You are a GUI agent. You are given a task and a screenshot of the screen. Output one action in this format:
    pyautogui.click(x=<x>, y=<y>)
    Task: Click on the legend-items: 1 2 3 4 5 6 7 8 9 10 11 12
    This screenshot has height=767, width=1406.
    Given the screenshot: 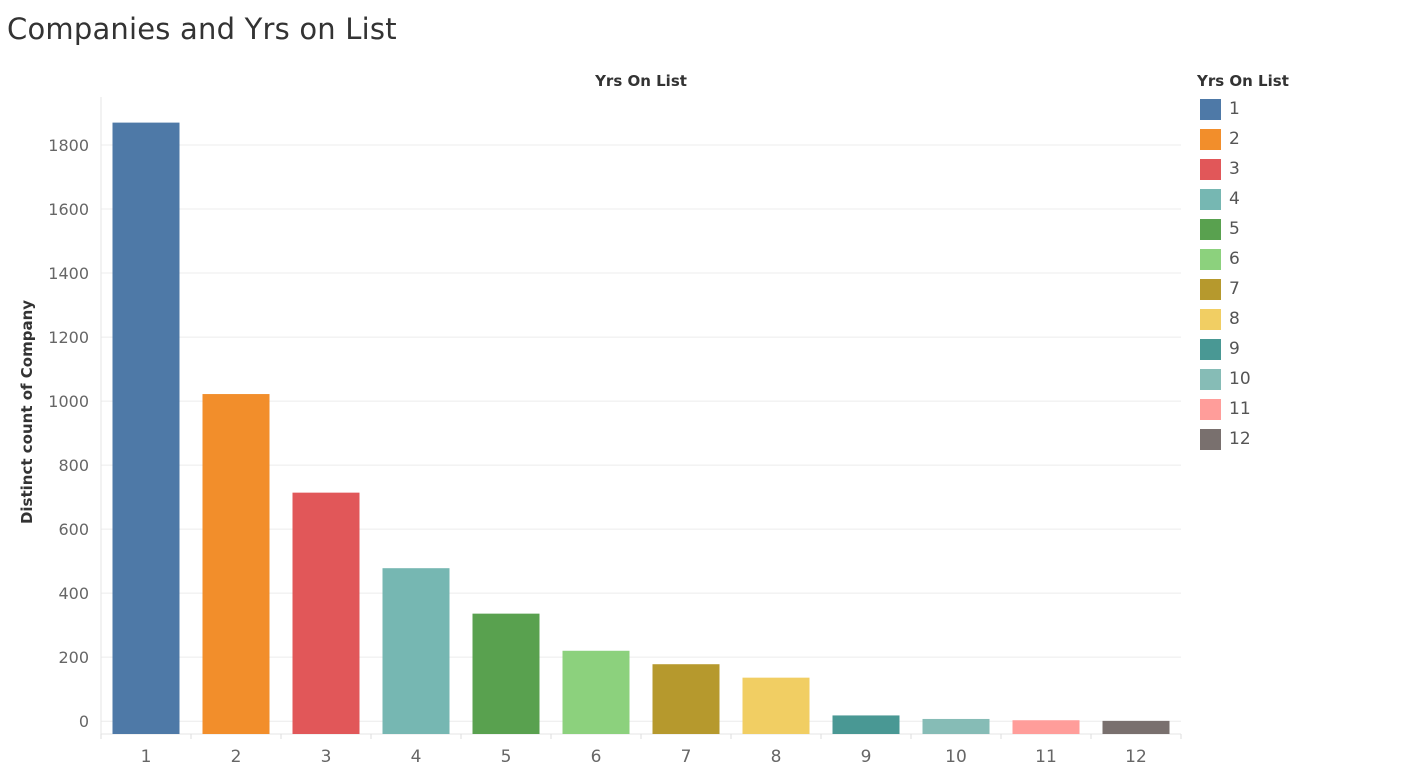 What is the action you would take?
    pyautogui.click(x=1297, y=274)
    